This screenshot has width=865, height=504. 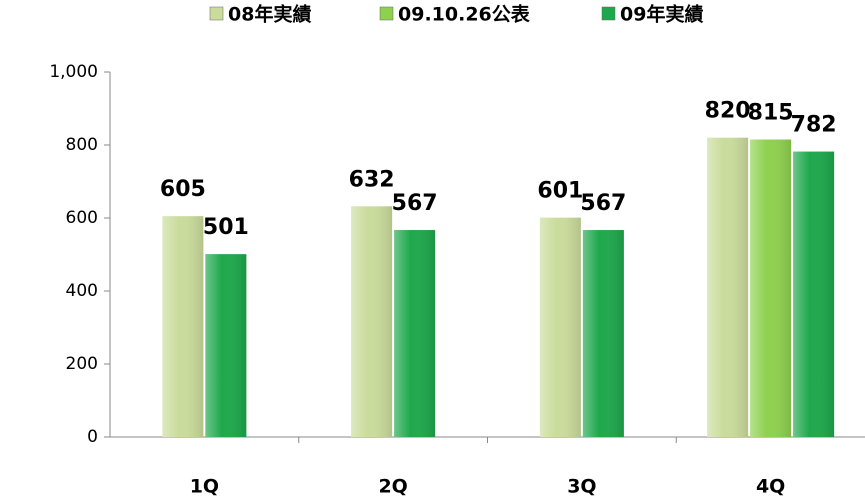 I want to click on y-tick-label: 800, so click(x=82, y=145).